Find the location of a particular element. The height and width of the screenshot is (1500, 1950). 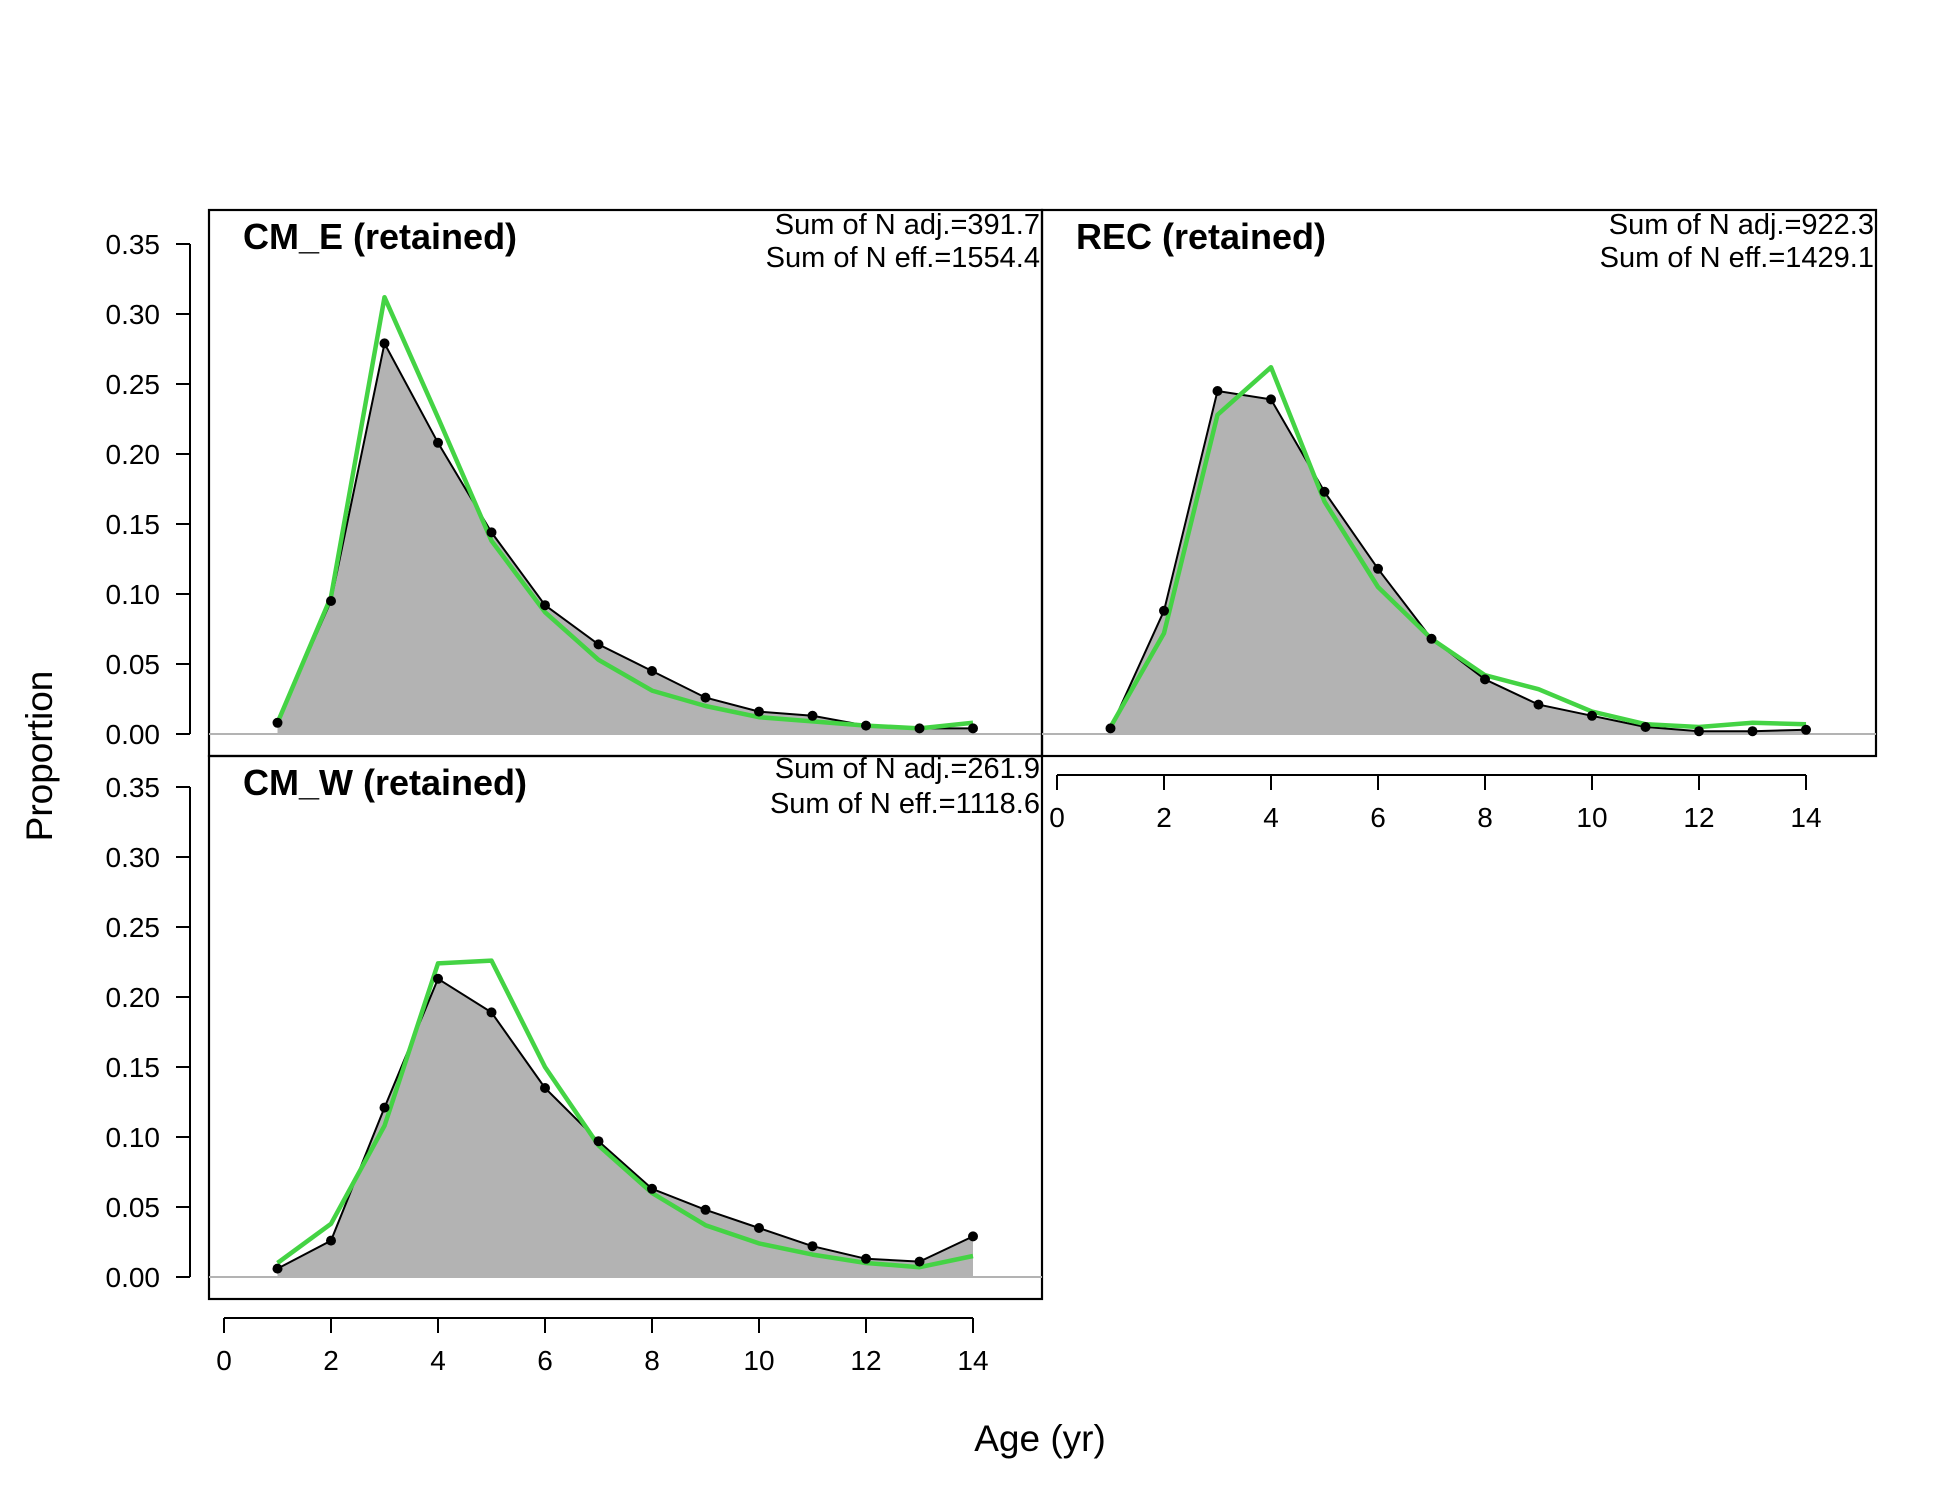

sum-n-adj-label: Sum of N adj.=261.9 is located at coordinates (907, 769).